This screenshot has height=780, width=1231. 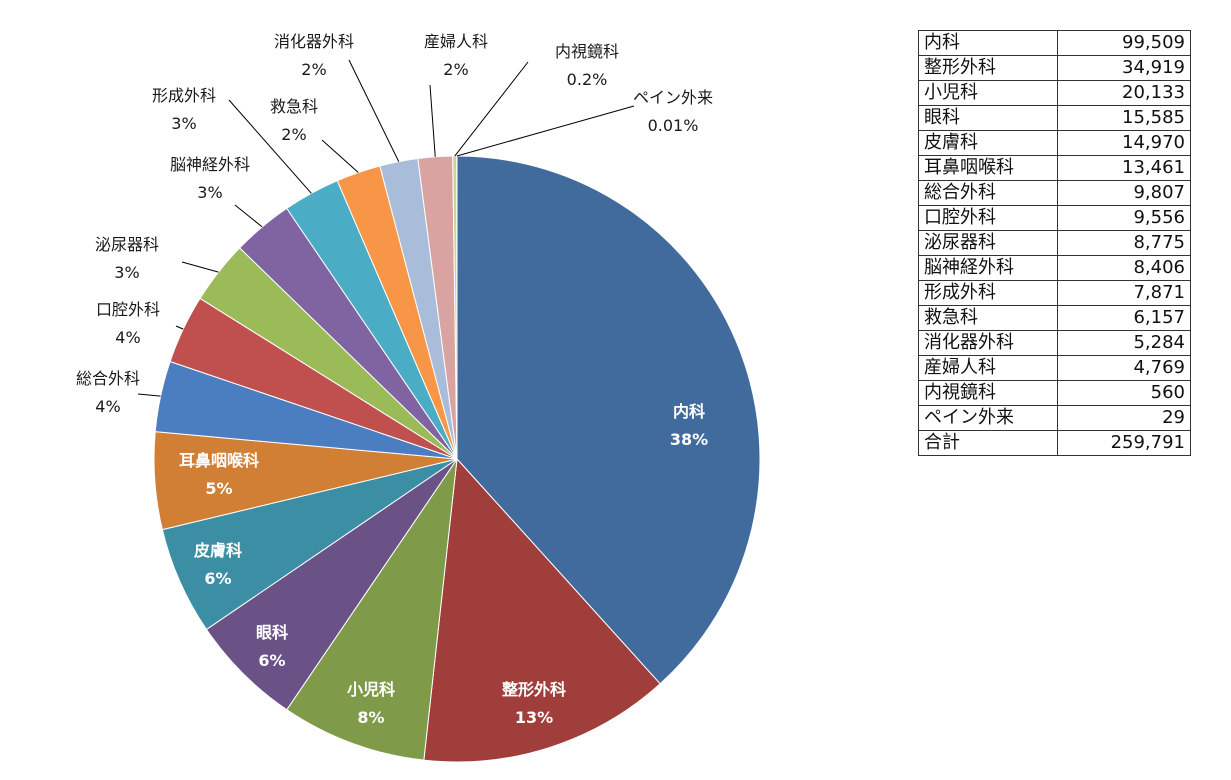 I want to click on table-row: 産婦人科 4,769, so click(x=1054, y=368).